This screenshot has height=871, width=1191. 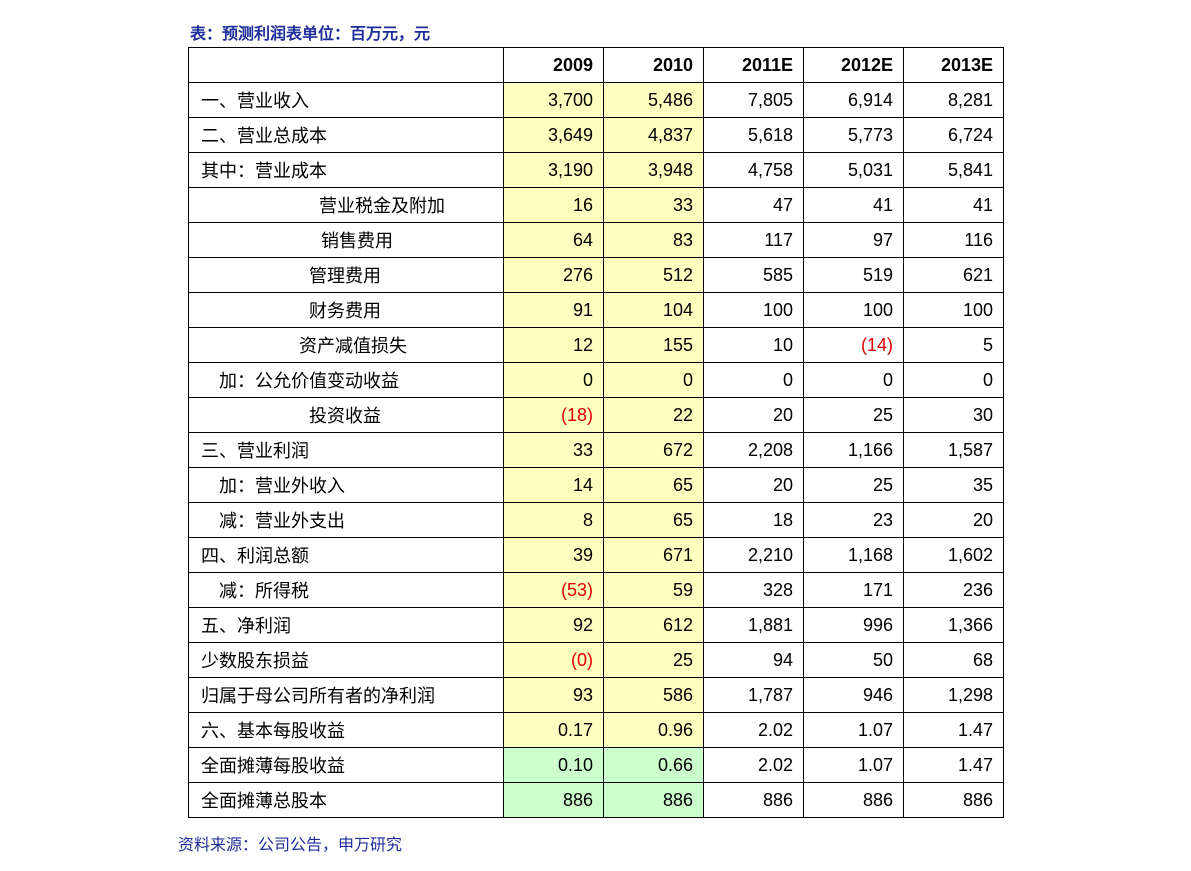 What do you see at coordinates (346, 695) in the screenshot?
I see `row-label: 归属于母公司所有者的净利润` at bounding box center [346, 695].